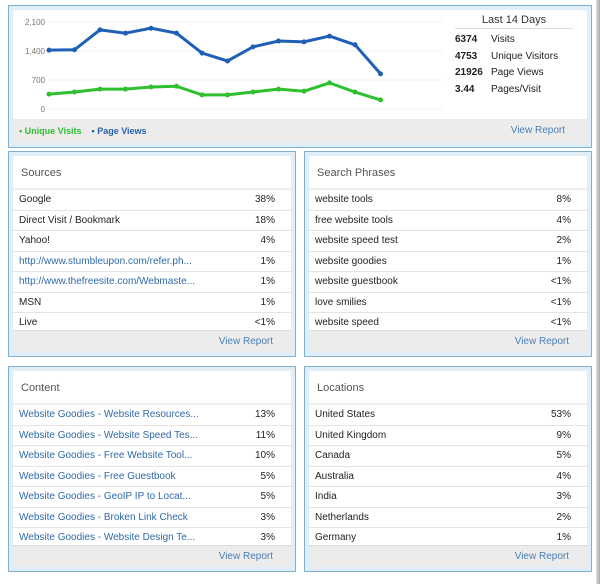 The height and width of the screenshot is (584, 600). I want to click on row-percent: 4%, so click(563, 476).